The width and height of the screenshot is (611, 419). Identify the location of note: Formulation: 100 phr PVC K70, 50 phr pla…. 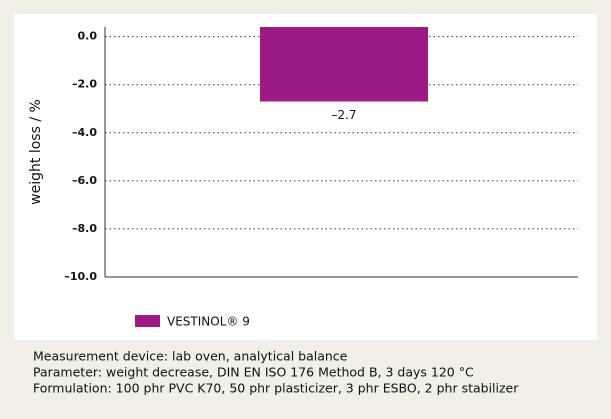
(276, 388).